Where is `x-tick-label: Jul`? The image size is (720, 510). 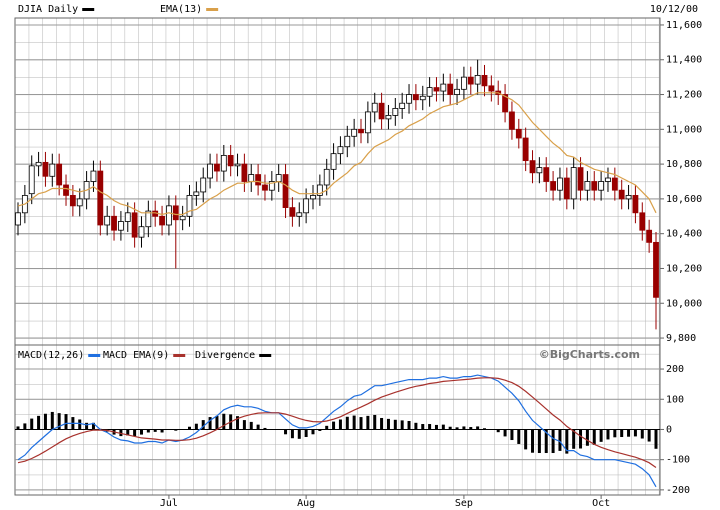
x-tick-label: Jul is located at coordinates (169, 503).